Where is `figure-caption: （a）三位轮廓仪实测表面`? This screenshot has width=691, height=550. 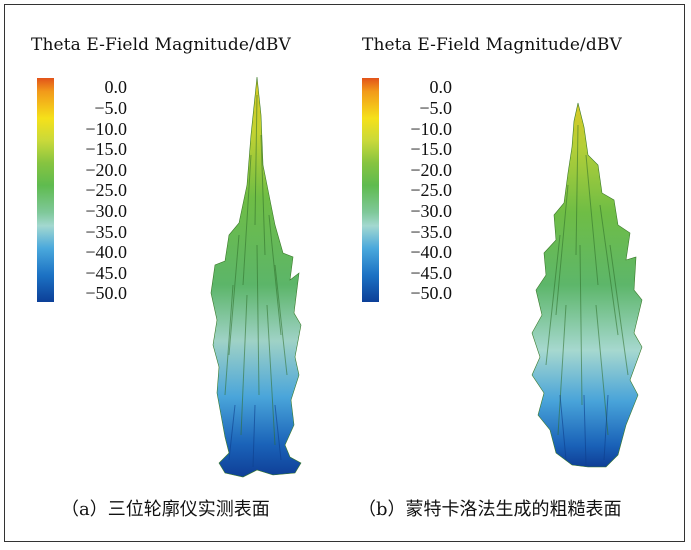
figure-caption: （a）三位轮廓仪实测表面 is located at coordinates (165, 509).